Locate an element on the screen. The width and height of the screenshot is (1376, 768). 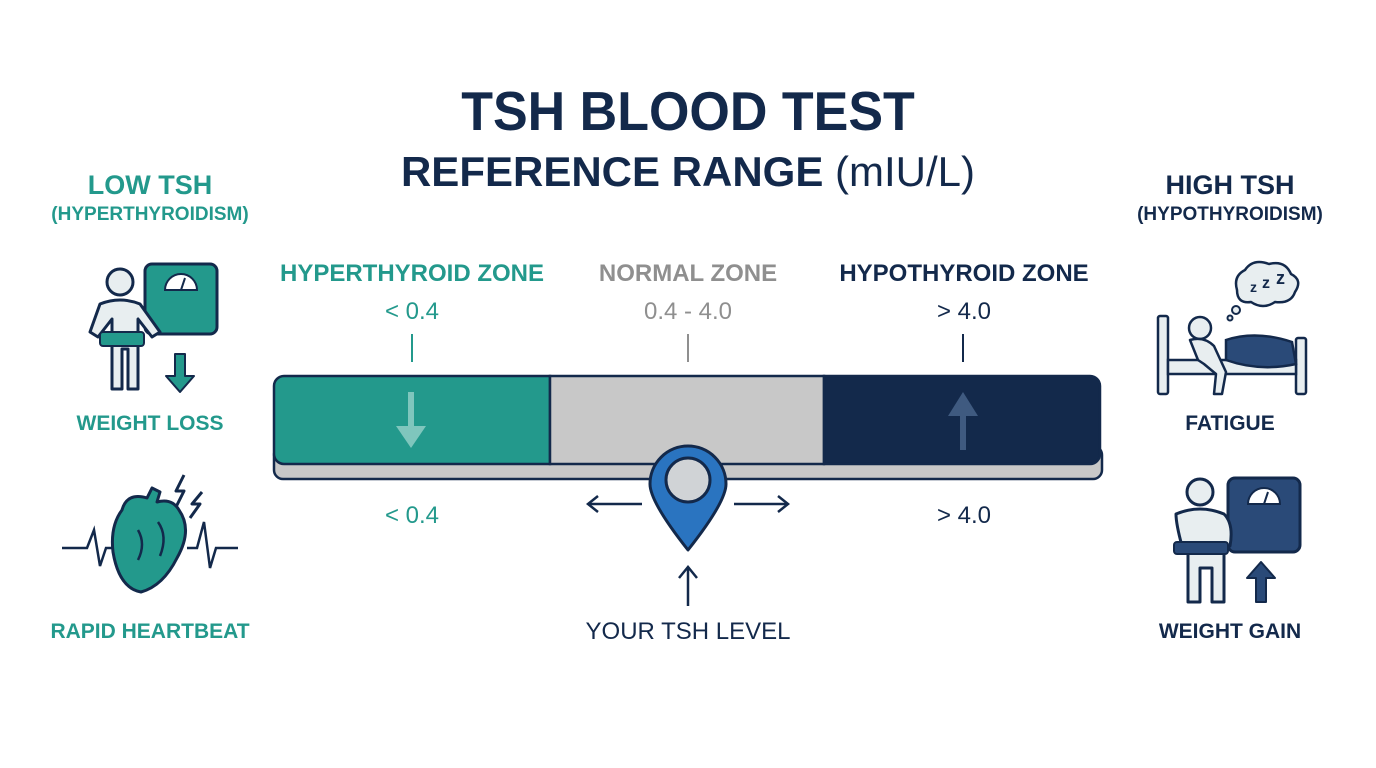
zone-hyperthyroid-range-top: < 0.4 is located at coordinates (412, 311).